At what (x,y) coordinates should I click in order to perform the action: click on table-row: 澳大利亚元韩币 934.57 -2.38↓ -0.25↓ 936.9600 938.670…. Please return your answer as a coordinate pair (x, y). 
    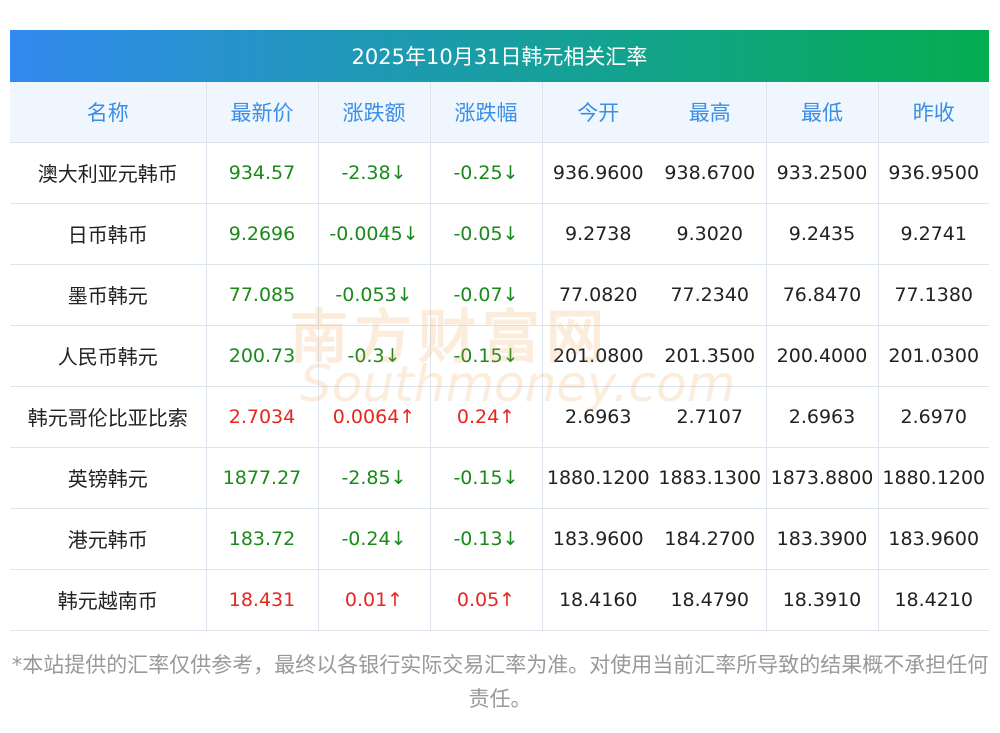
    Looking at the image, I should click on (499, 172).